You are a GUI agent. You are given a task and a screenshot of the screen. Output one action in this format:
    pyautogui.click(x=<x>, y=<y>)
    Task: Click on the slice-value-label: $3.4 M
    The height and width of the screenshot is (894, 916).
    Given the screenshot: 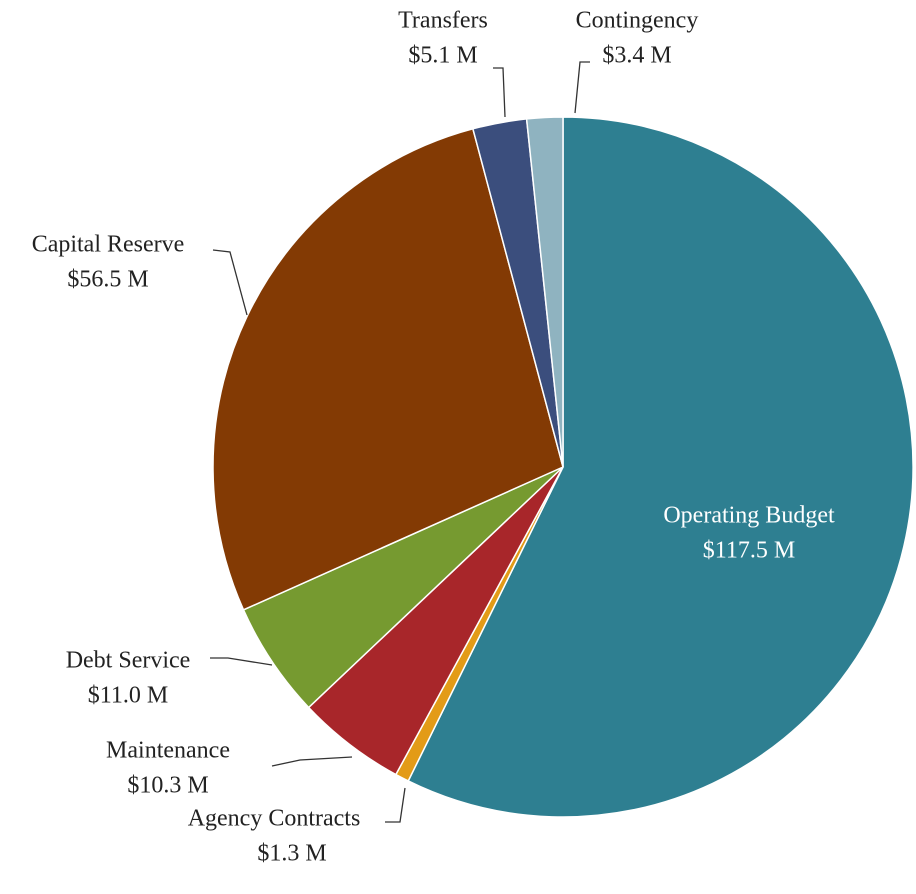 What is the action you would take?
    pyautogui.click(x=636, y=56)
    